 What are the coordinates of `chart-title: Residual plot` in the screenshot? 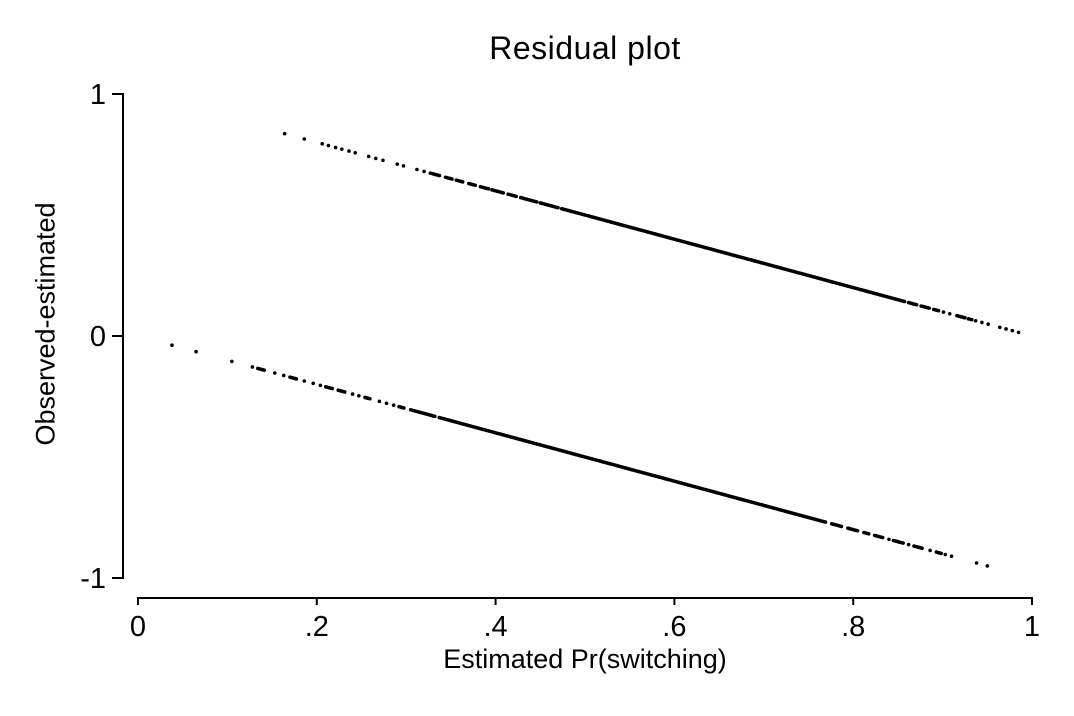 It's located at (585, 48).